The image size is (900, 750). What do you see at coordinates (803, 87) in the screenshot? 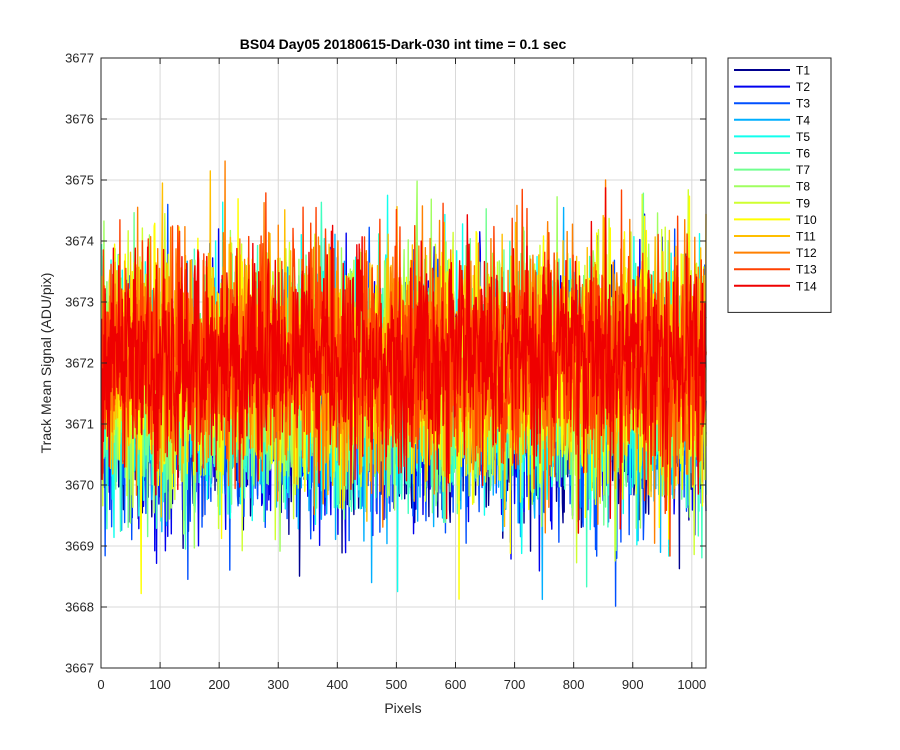
I see `legend-label-t2: T2` at bounding box center [803, 87].